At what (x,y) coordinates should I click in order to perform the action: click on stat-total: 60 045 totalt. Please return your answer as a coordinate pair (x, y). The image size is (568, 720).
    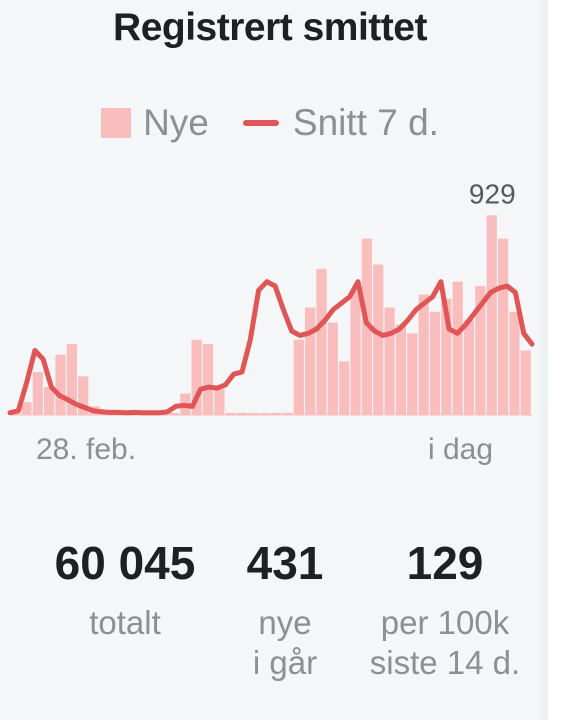
    Looking at the image, I should click on (125, 589).